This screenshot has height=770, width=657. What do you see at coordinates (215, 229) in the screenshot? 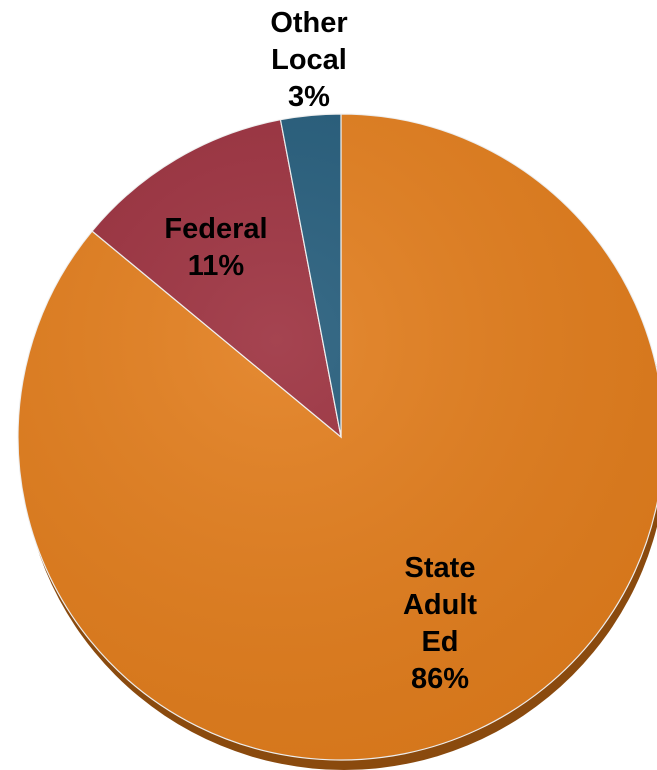
I see `pie-category-label: Federal` at bounding box center [215, 229].